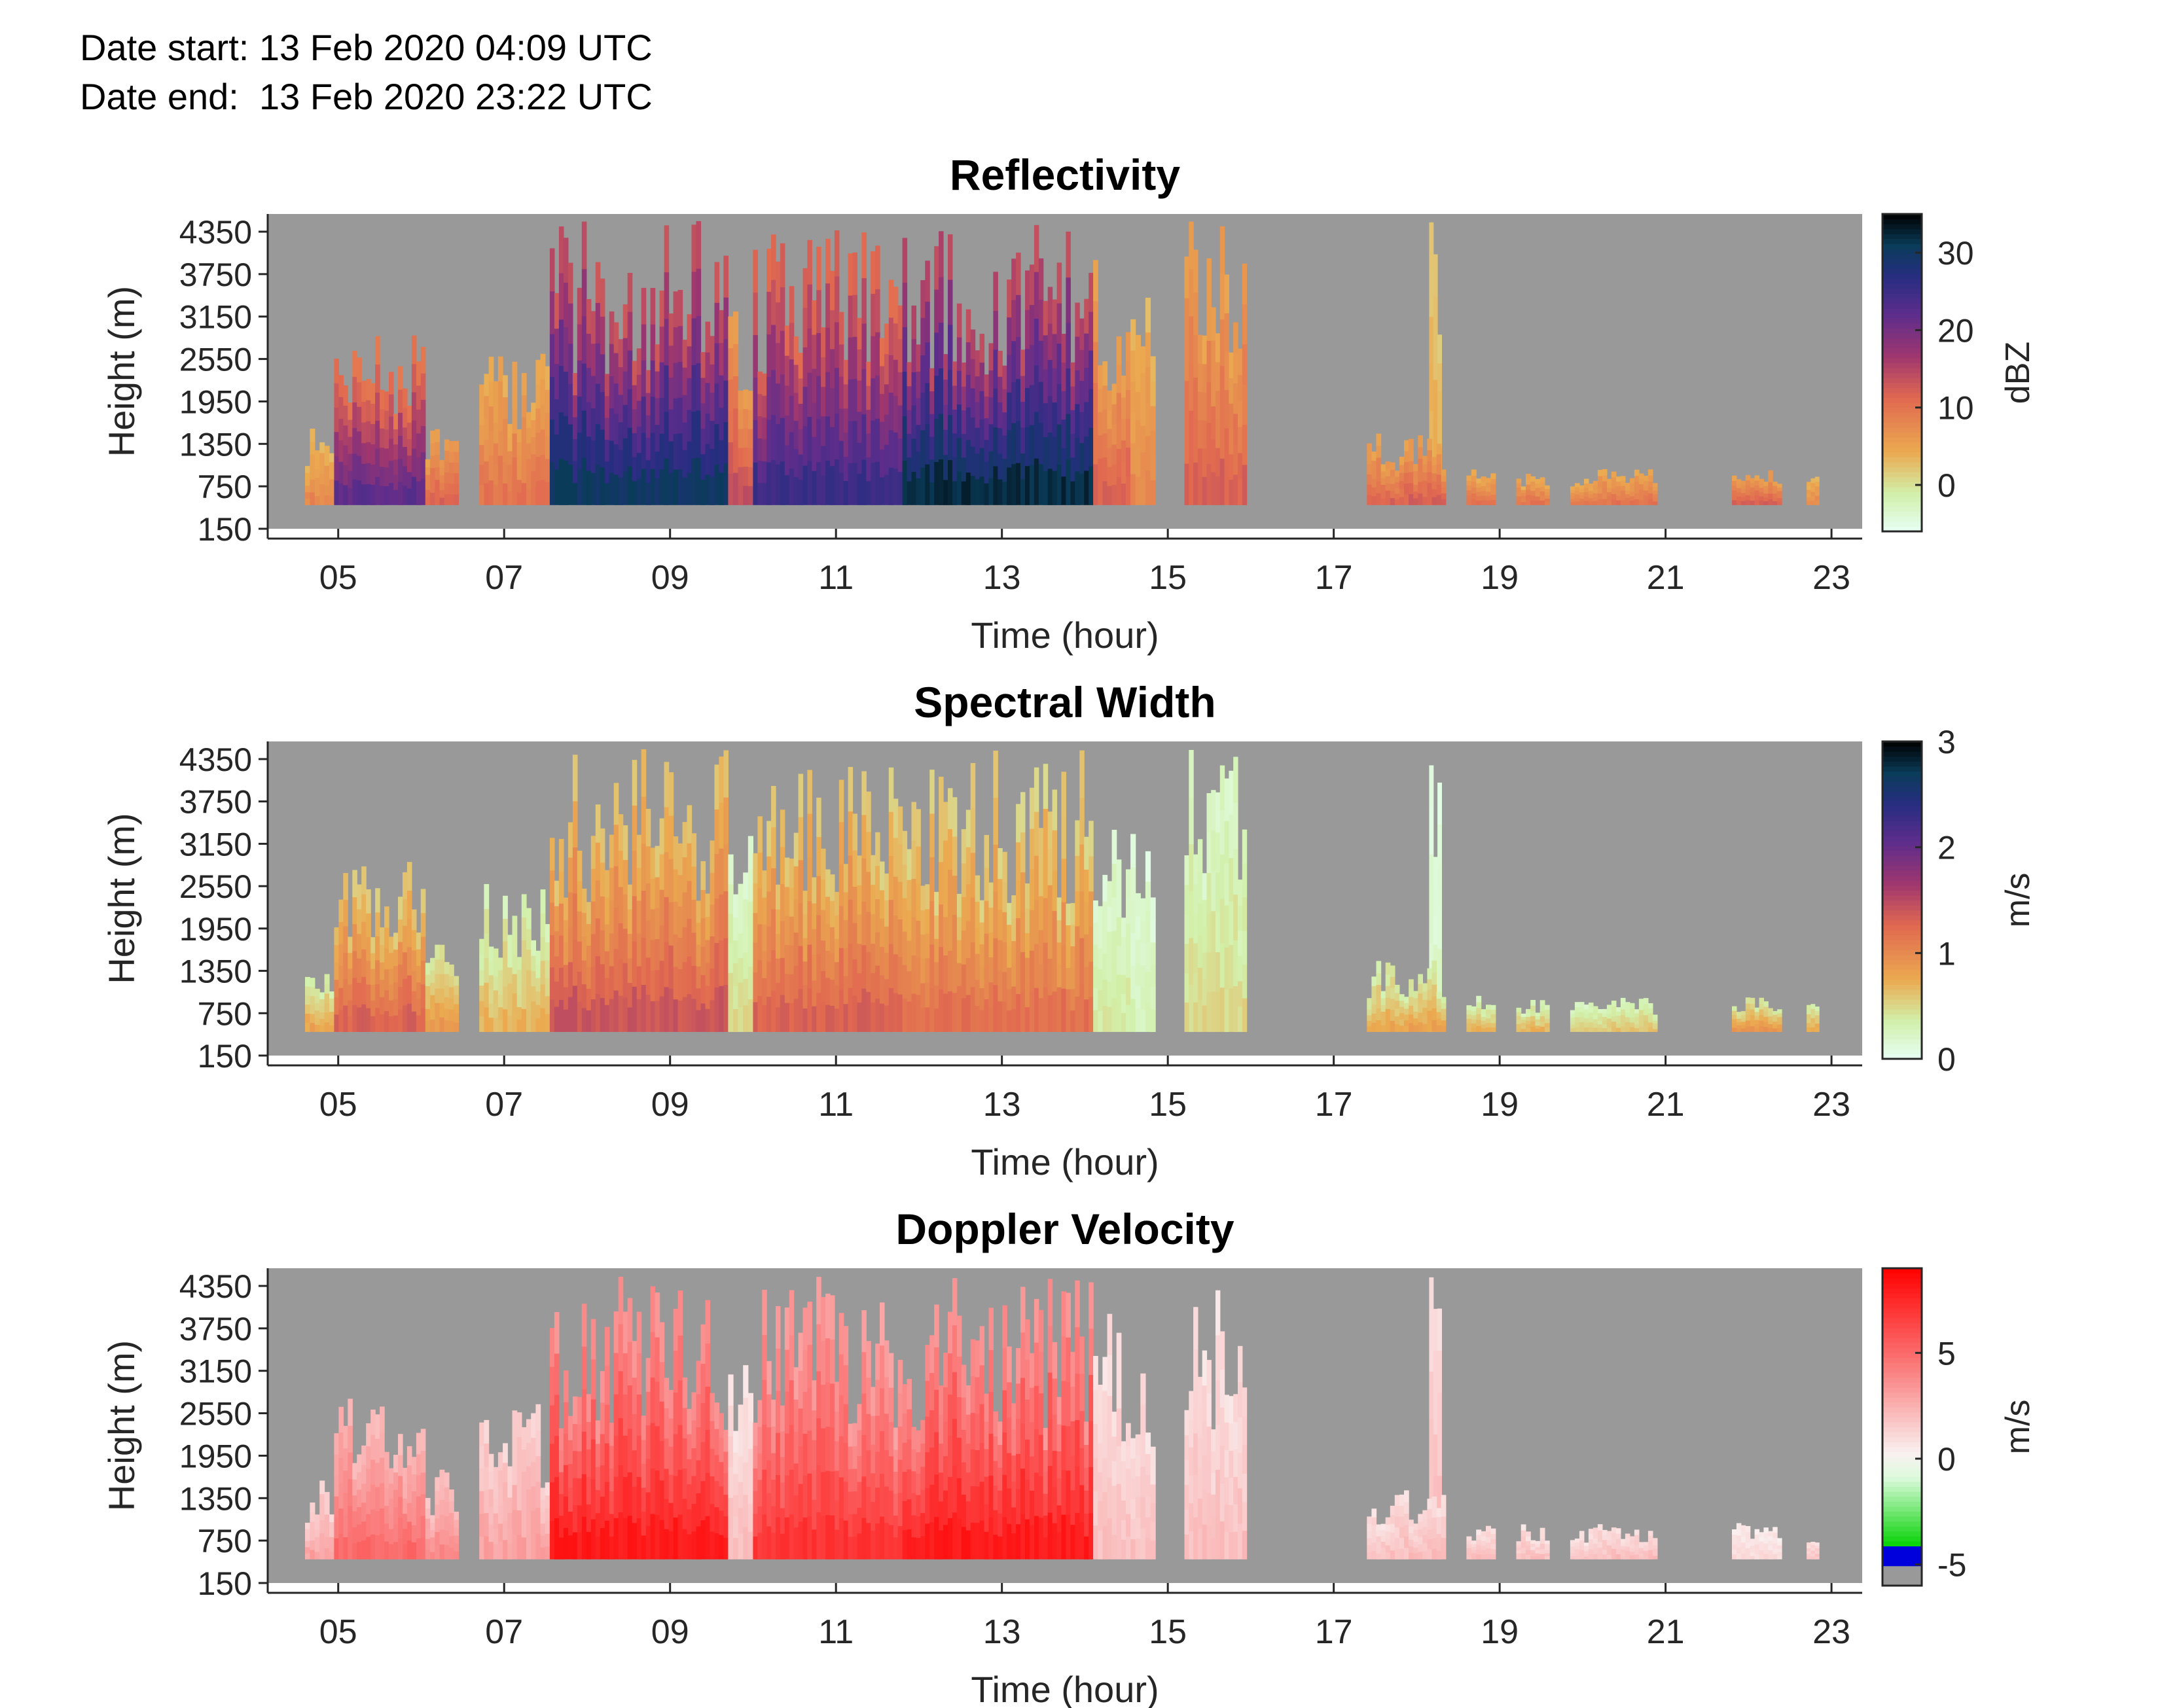  Describe the element at coordinates (639, 363) in the screenshot. I see `echo-segment` at that location.